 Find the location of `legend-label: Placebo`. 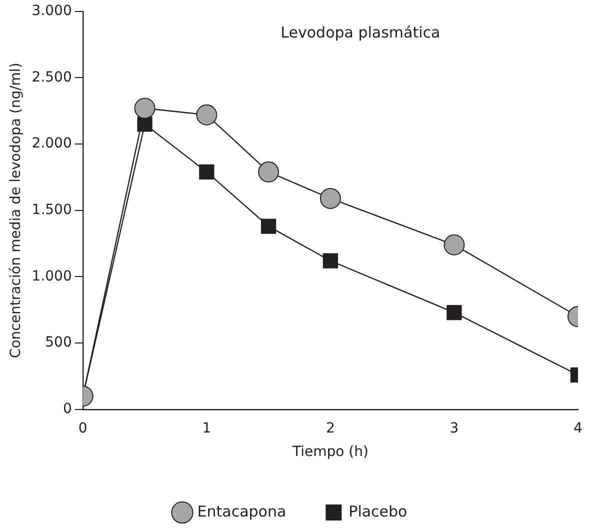

legend-label: Placebo is located at coordinates (378, 511).